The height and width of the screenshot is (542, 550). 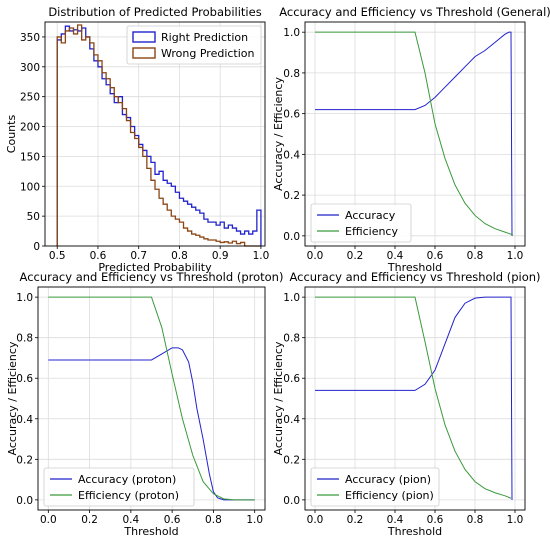 I want to click on y-tick-label: 250, so click(x=30, y=98).